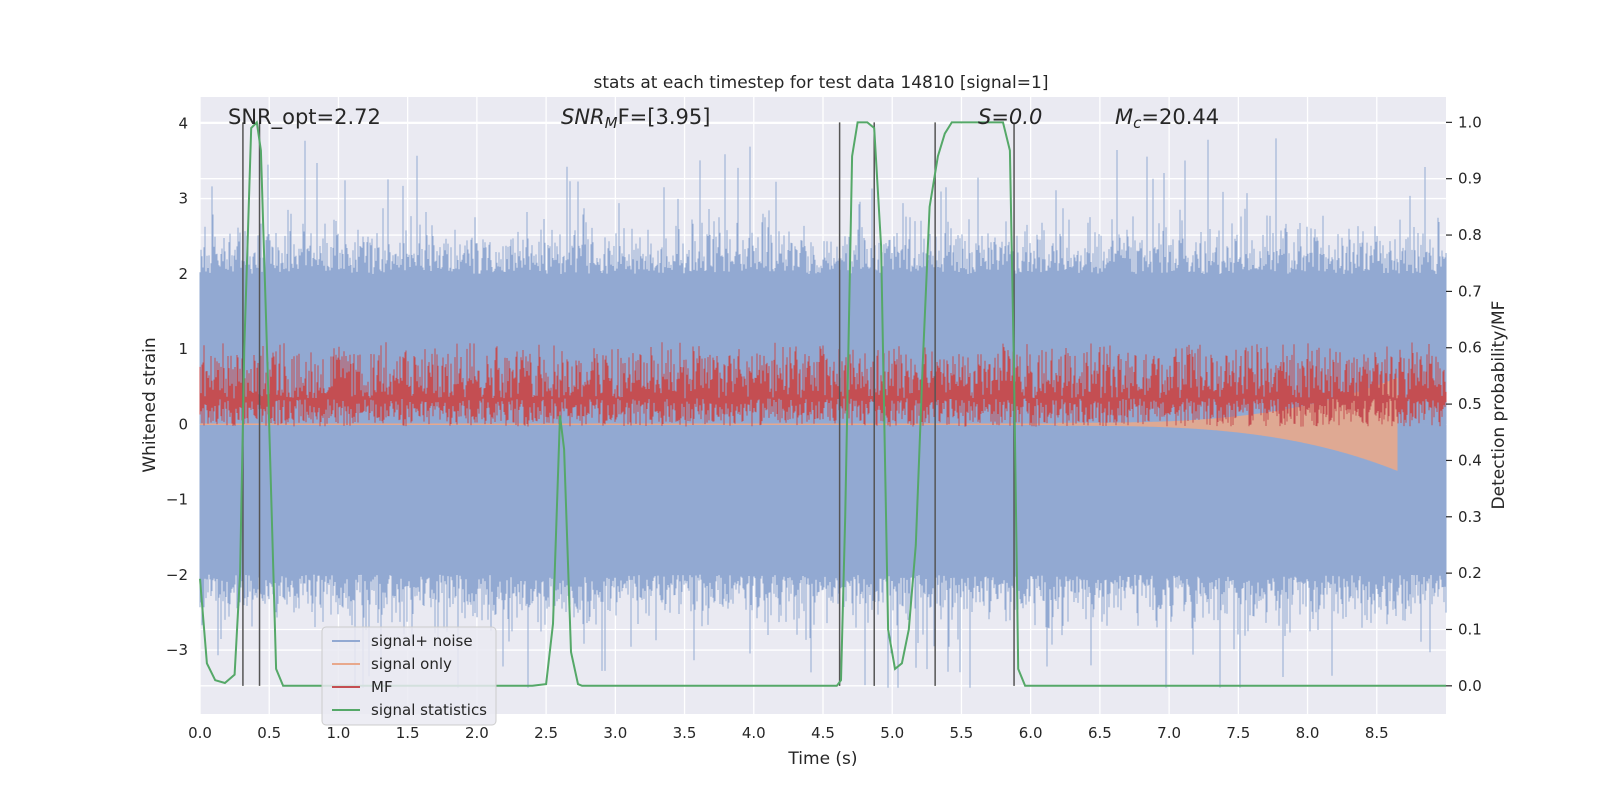 The height and width of the screenshot is (804, 1600). Describe the element at coordinates (183, 424) in the screenshot. I see `y-tick-label-left: 0` at that location.